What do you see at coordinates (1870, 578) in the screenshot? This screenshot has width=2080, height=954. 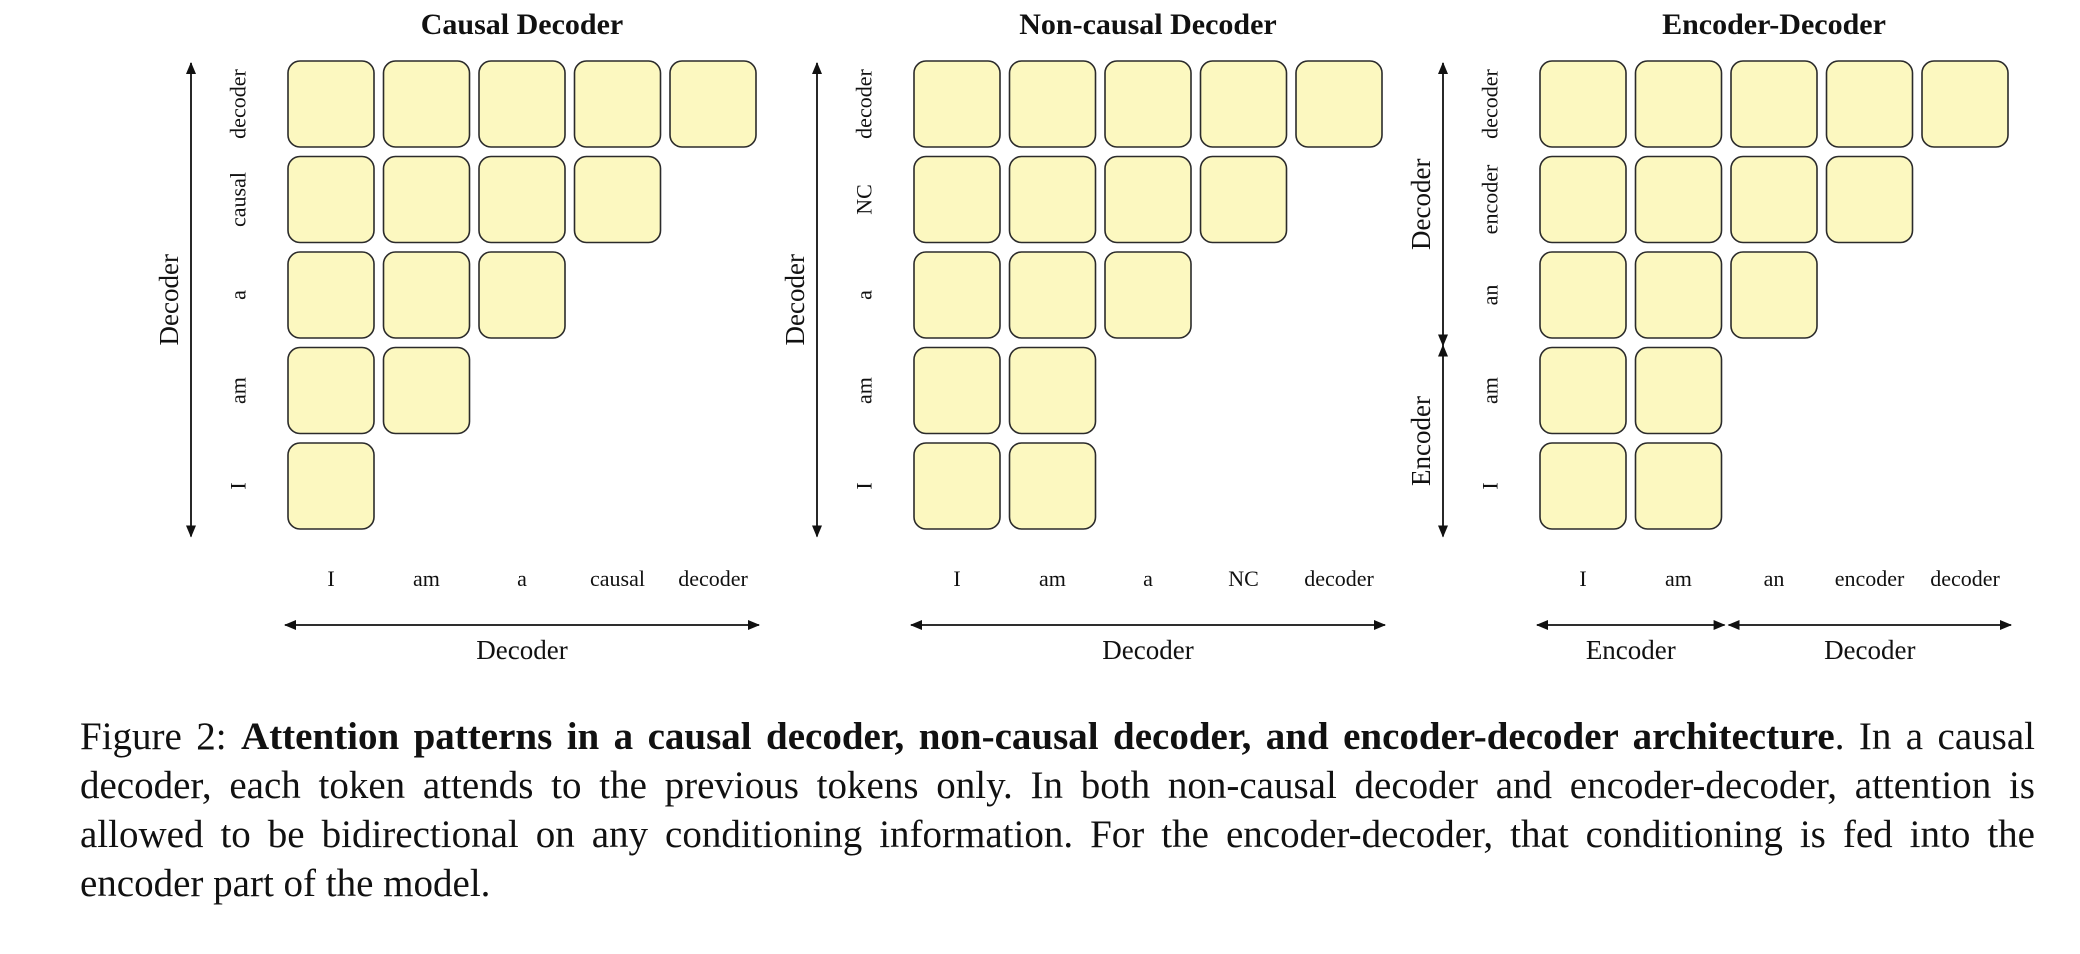 I see `column-token-label: encoder` at bounding box center [1870, 578].